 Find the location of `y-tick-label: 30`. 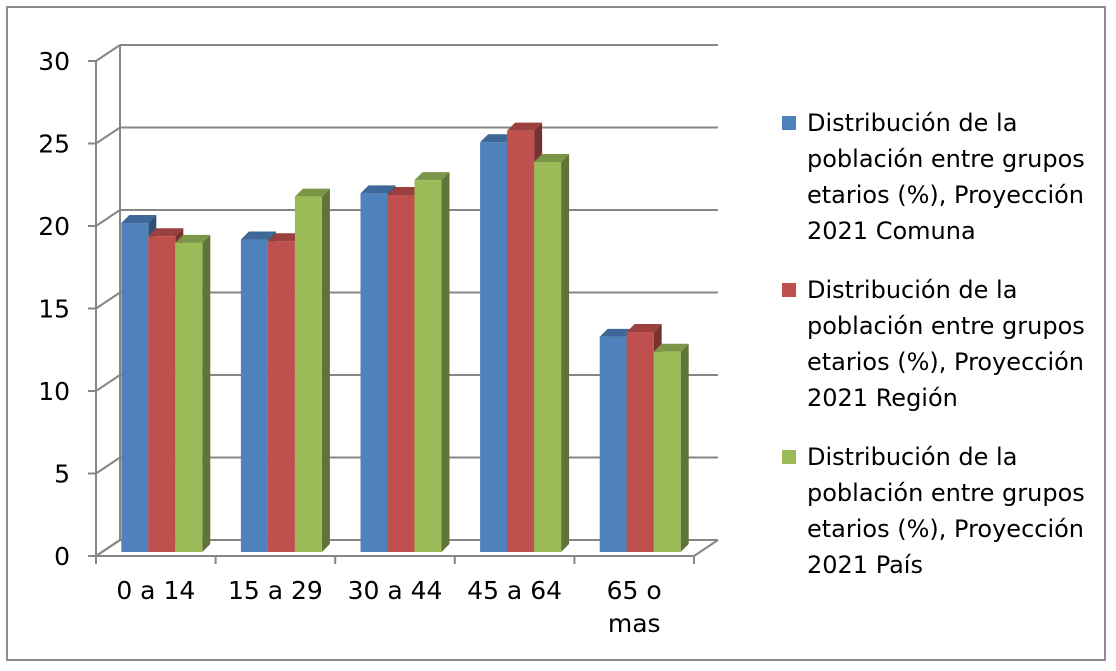

y-tick-label: 30 is located at coordinates (54, 61).